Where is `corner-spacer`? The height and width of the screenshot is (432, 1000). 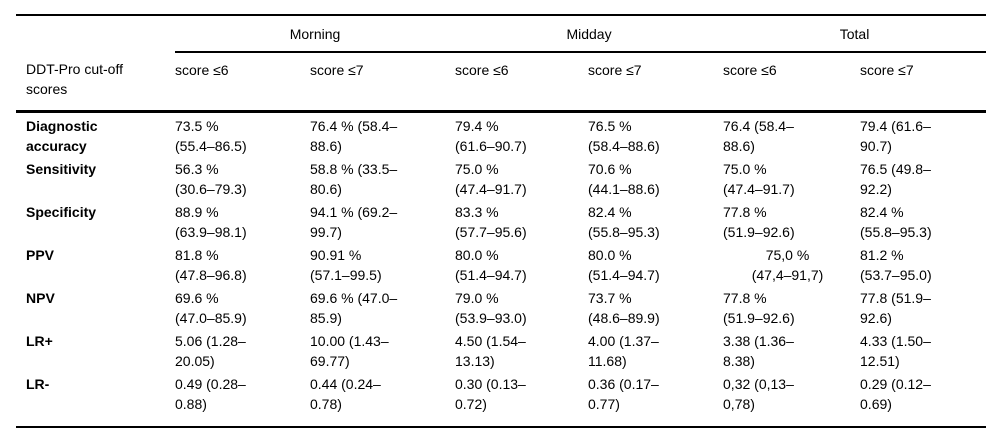 corner-spacer is located at coordinates (95, 33).